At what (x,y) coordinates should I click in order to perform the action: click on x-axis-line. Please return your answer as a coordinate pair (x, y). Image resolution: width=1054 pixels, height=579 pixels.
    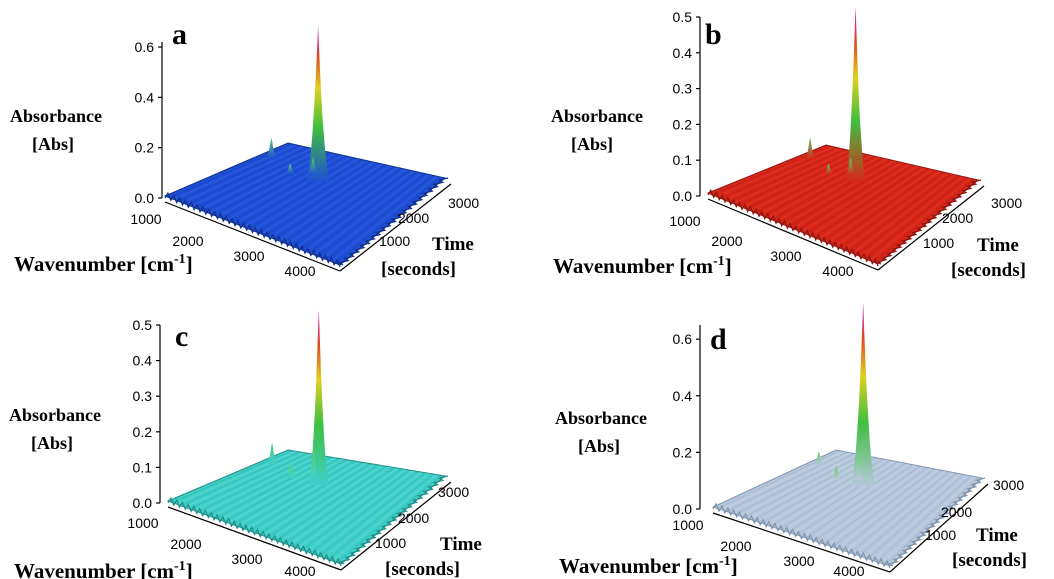
    Looking at the image, I should click on (252, 236).